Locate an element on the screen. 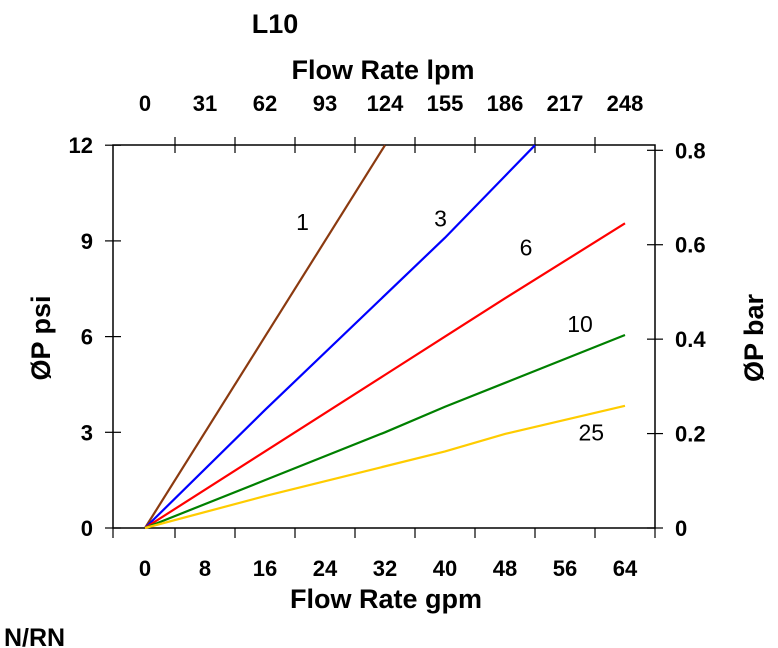 Image resolution: width=778 pixels, height=648 pixels. footnote: N/RN is located at coordinates (34, 636).